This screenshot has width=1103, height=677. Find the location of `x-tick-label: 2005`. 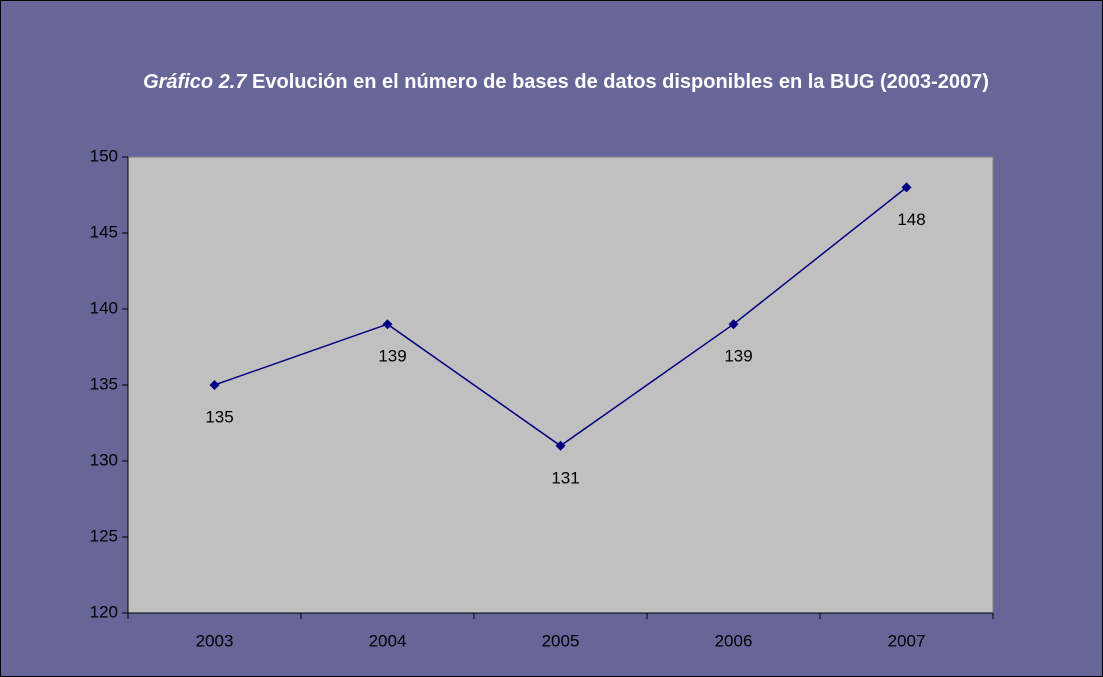

x-tick-label: 2005 is located at coordinates (561, 640).